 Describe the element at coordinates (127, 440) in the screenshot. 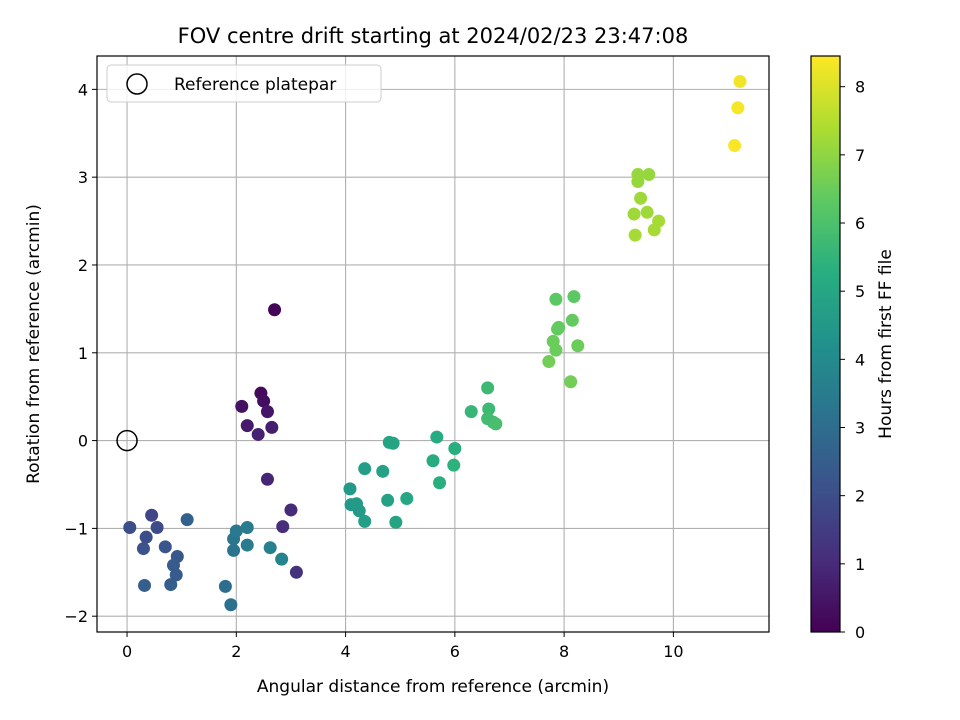

I see `reference-marker` at that location.